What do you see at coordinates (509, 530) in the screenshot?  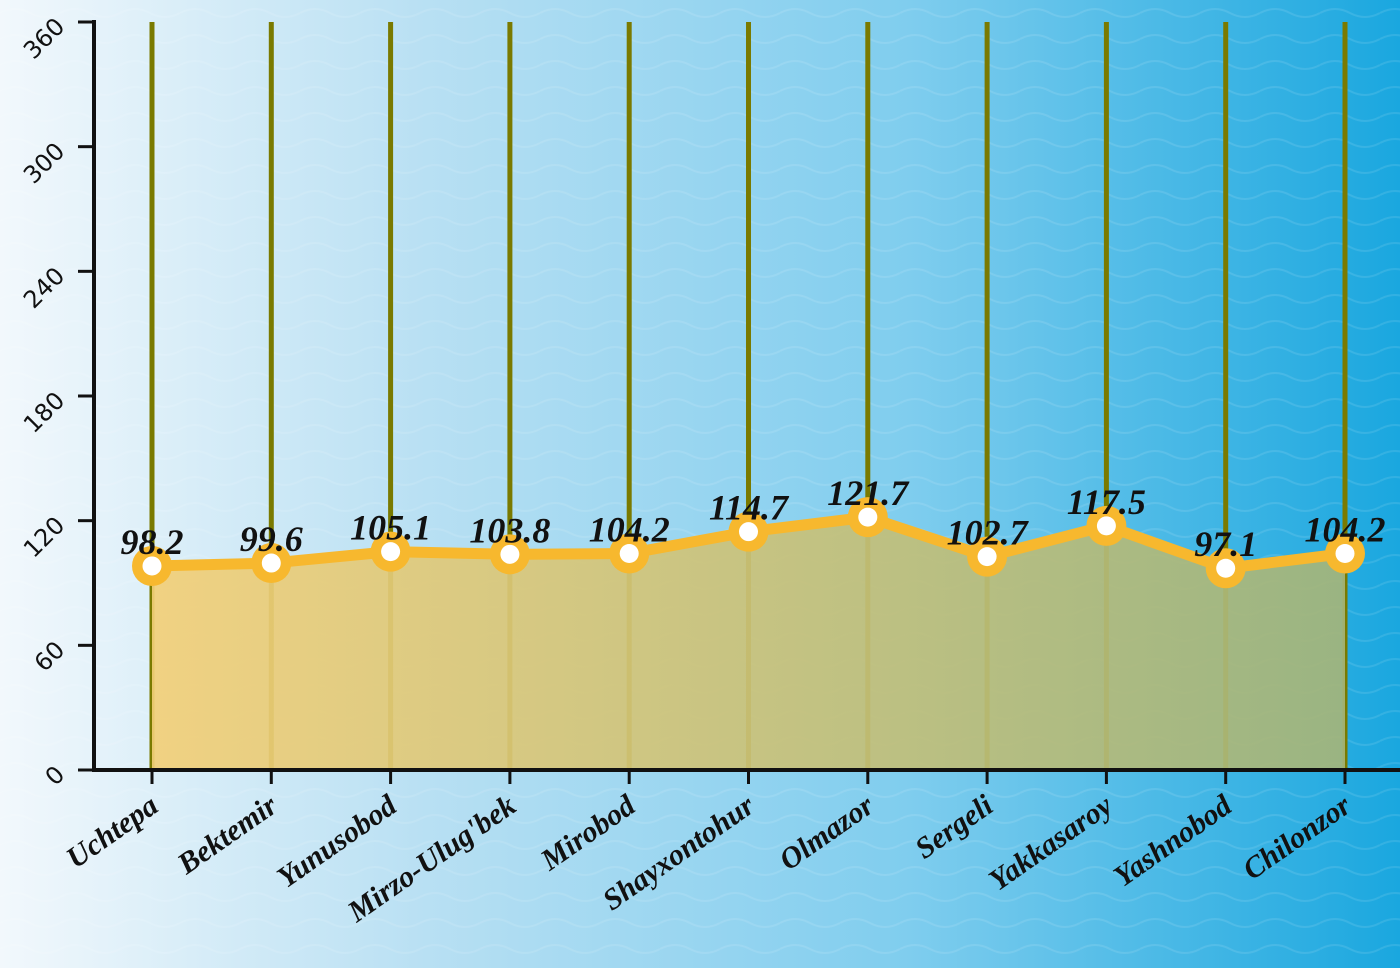 I see `data-label: 103.8` at bounding box center [509, 530].